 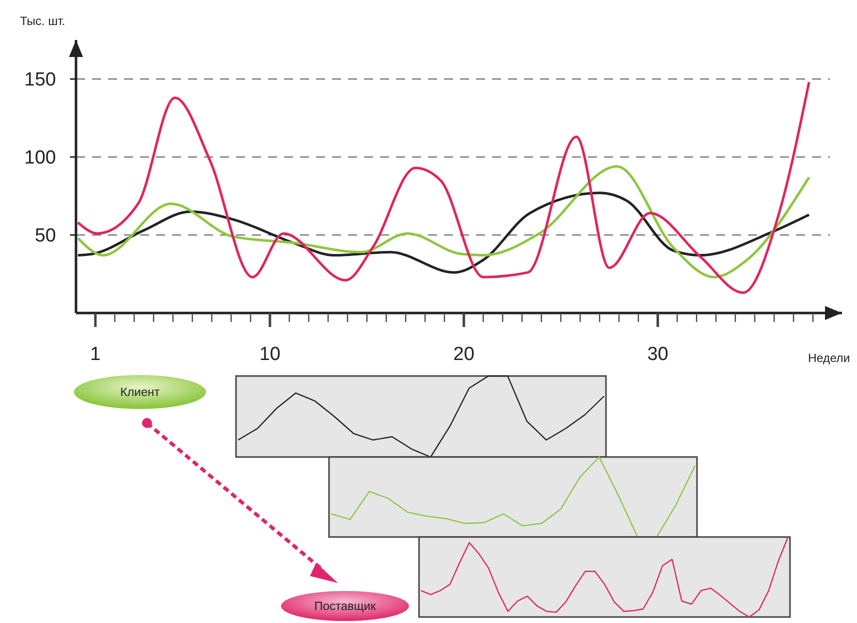 What do you see at coordinates (40, 158) in the screenshot?
I see `y-tick-label: 100` at bounding box center [40, 158].